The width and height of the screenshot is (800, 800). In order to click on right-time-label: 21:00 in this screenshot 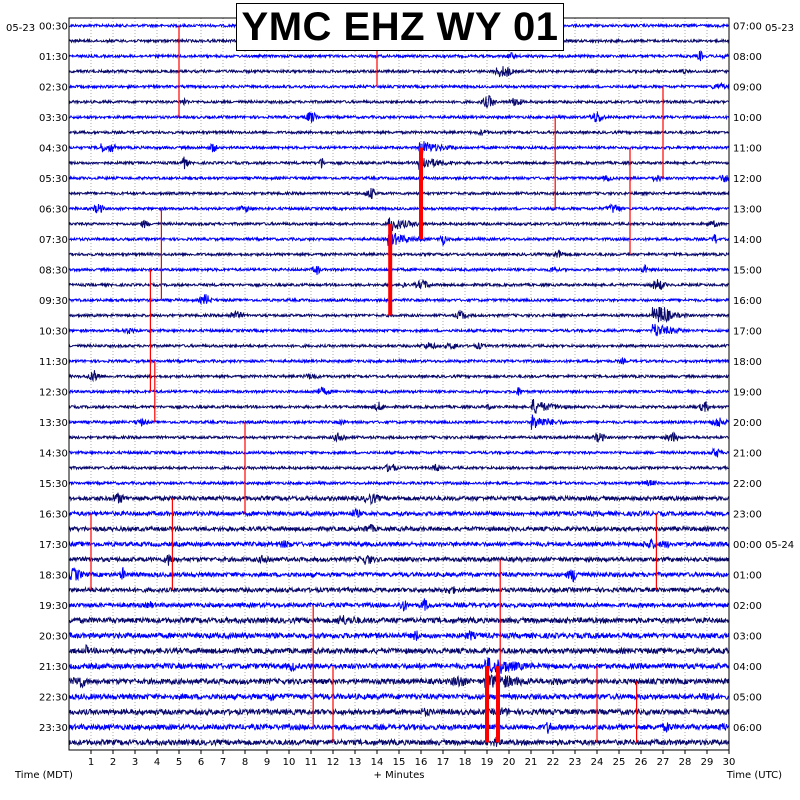, I will do `click(747, 454)`.